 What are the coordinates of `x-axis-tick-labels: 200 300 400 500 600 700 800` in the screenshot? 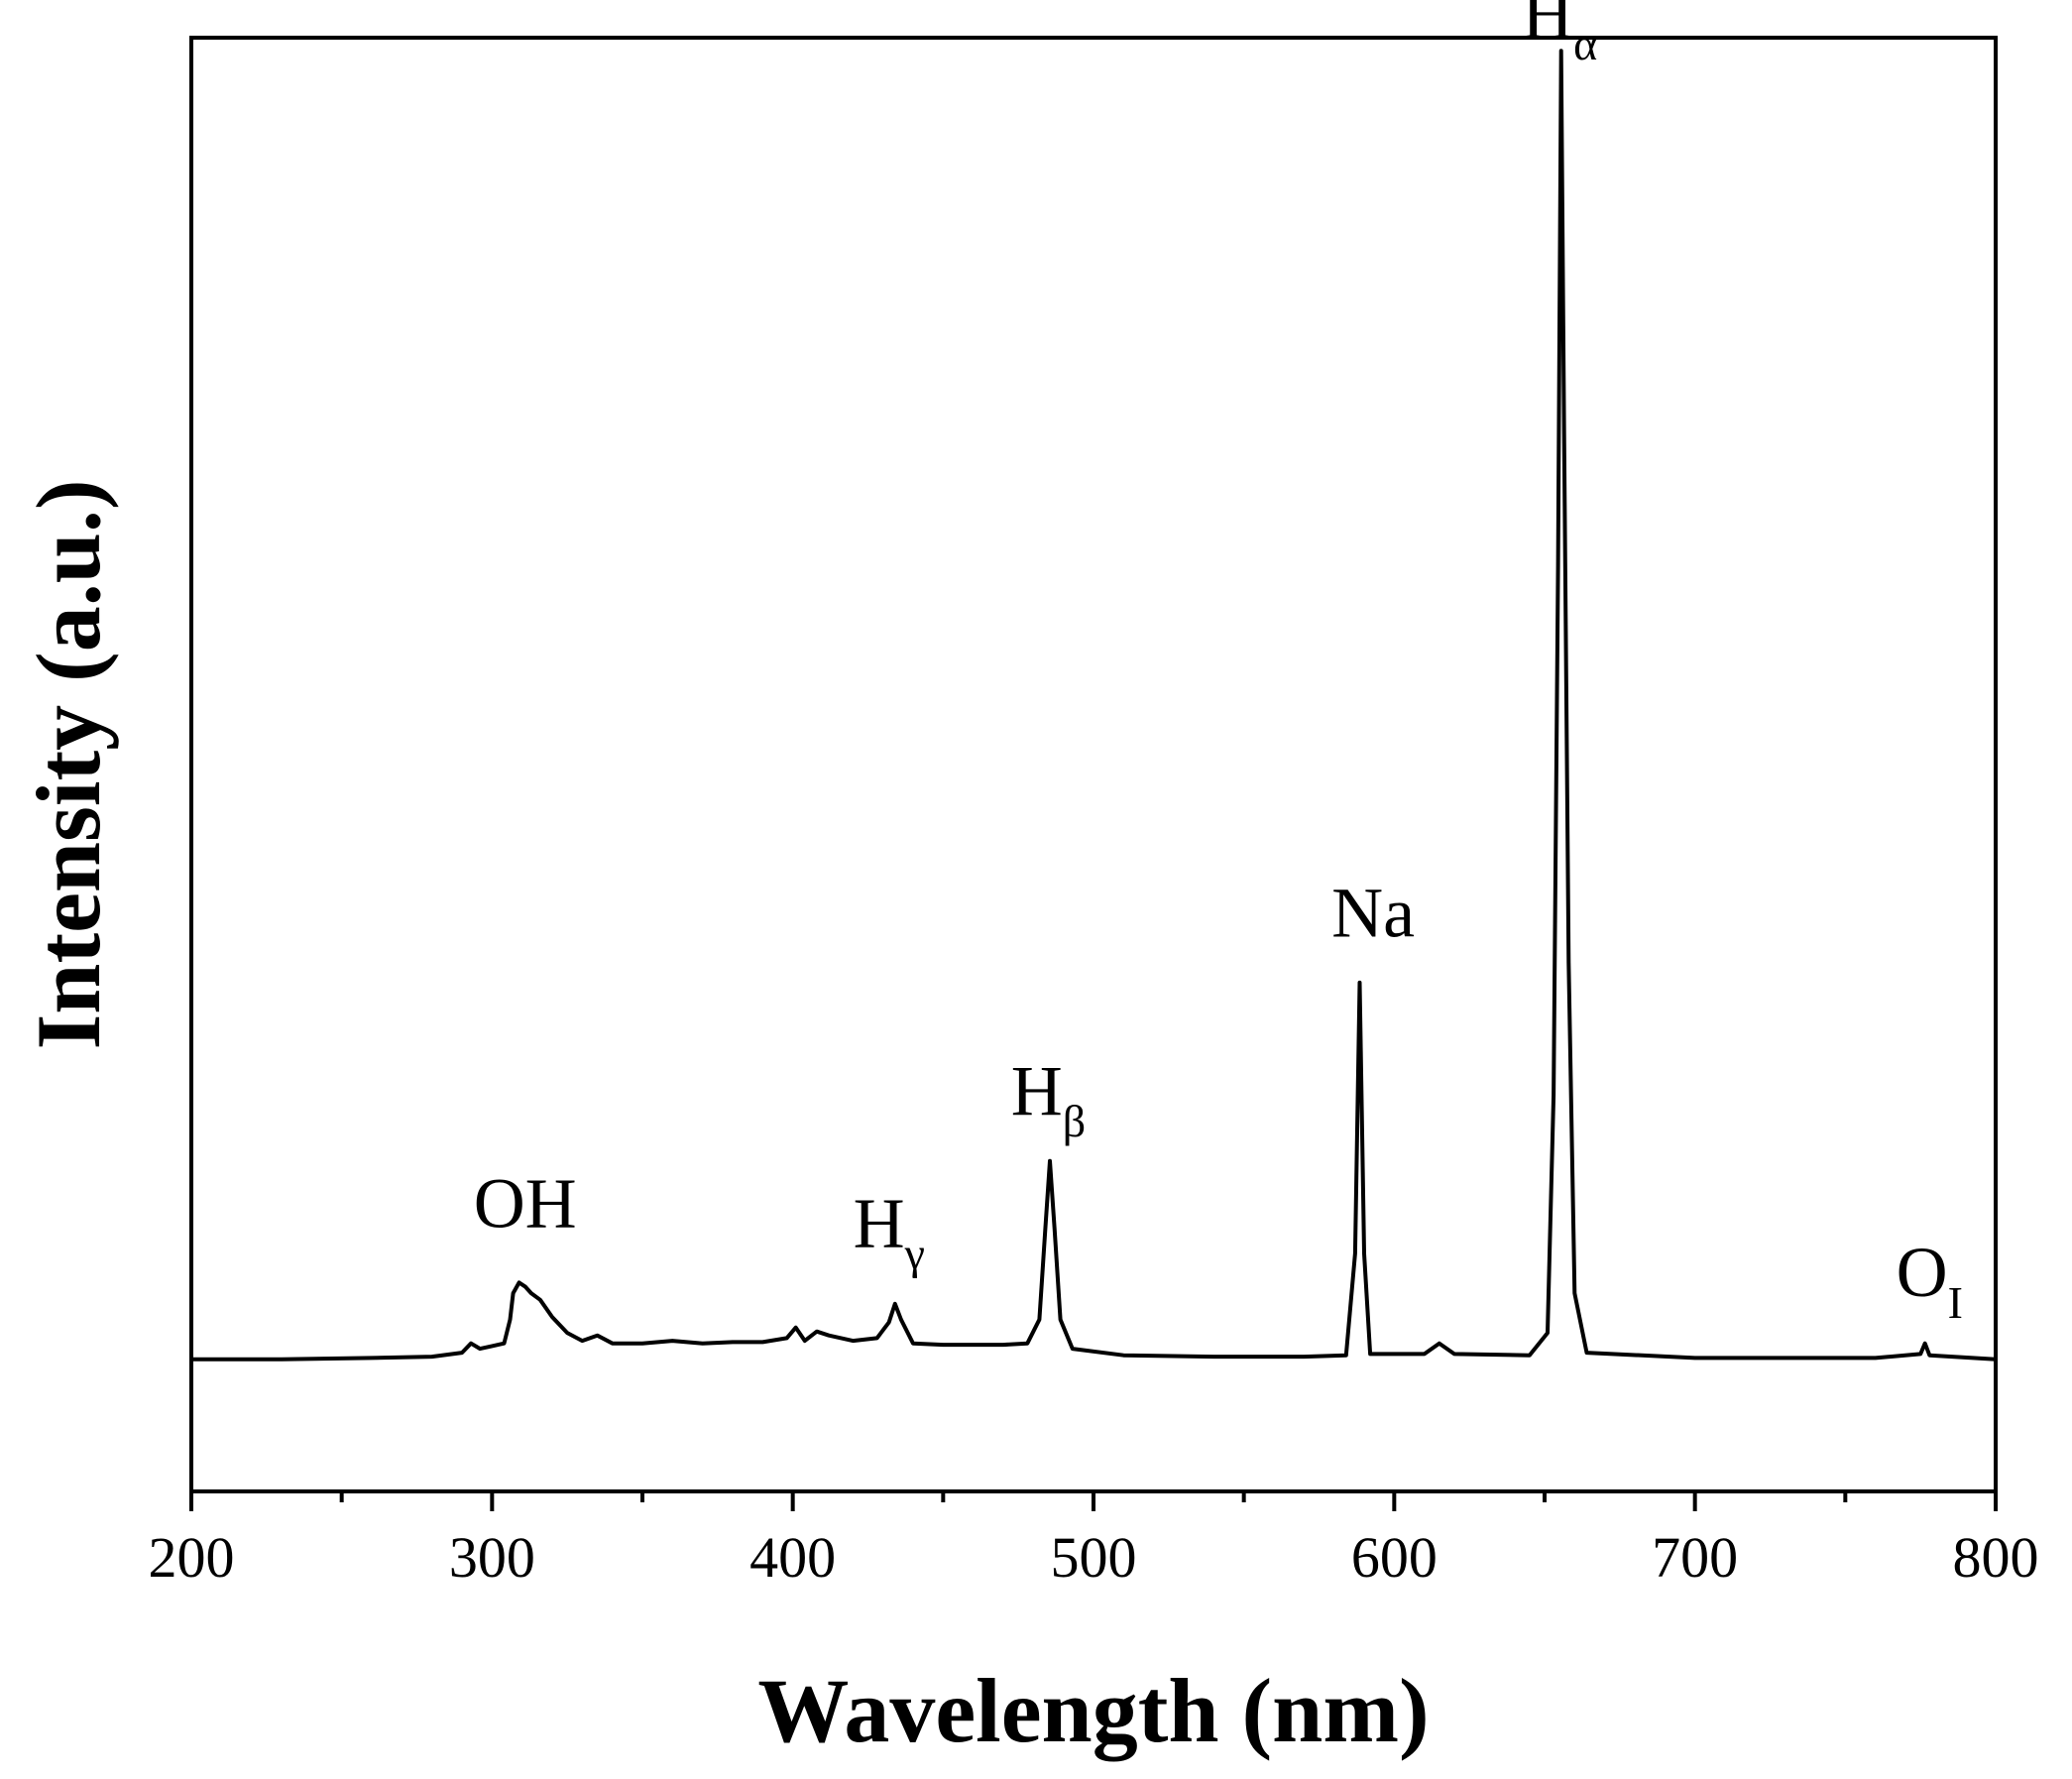 It's located at (1094, 1557).